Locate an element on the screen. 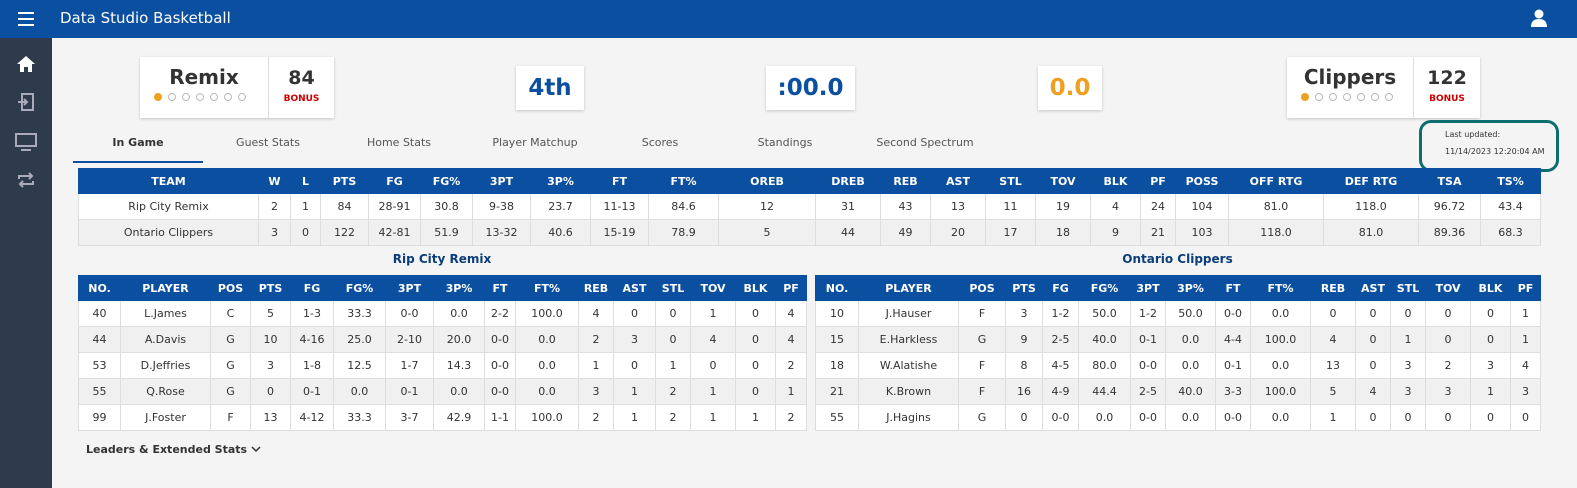 Image resolution: width=1577 pixels, height=488 pixels. table-cell: Q.Rose is located at coordinates (165, 391).